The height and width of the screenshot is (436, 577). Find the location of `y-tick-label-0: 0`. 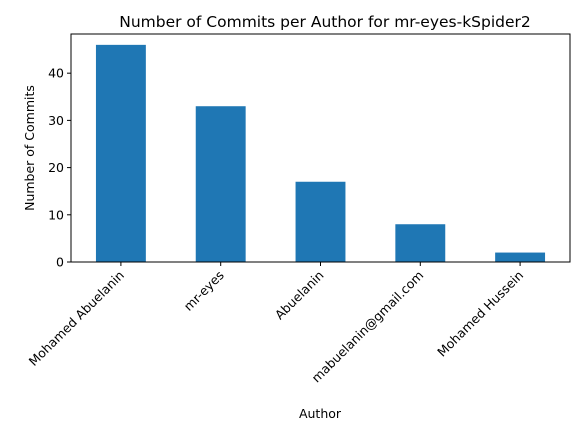

y-tick-label-0: 0 is located at coordinates (60, 262).